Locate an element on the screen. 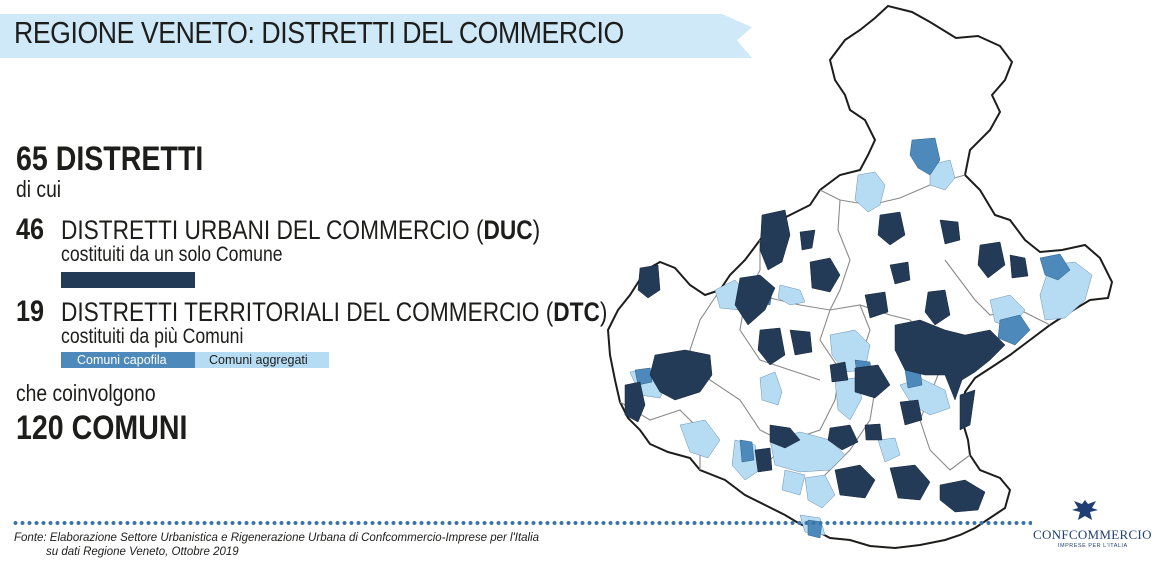  dtc-abbr: DTC is located at coordinates (576, 312).